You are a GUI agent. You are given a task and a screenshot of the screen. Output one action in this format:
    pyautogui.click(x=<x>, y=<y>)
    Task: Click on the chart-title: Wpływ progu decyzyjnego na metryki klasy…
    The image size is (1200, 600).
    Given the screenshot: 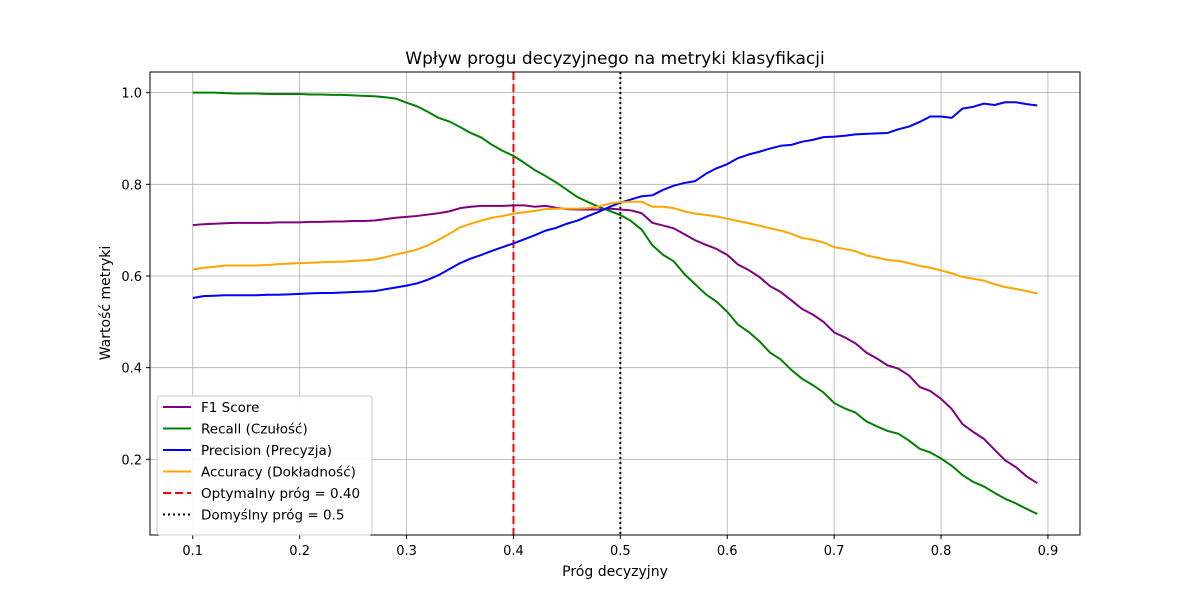 What is the action you would take?
    pyautogui.click(x=614, y=59)
    